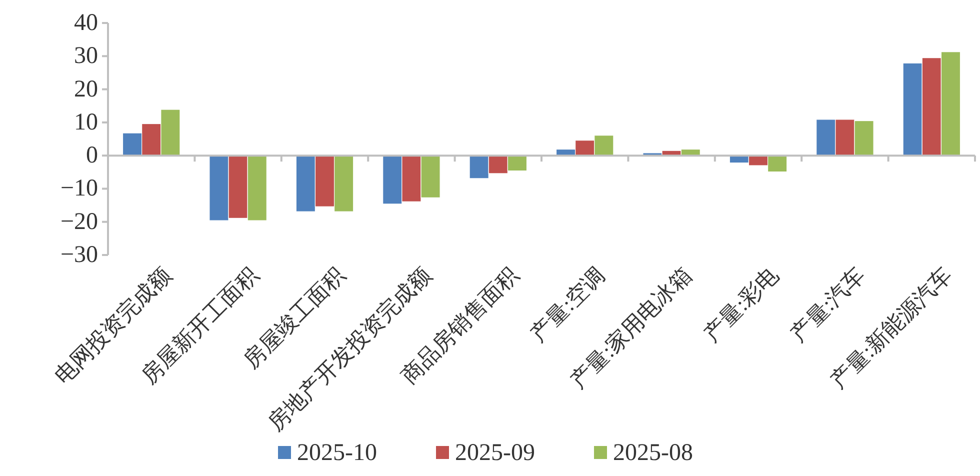 This screenshot has height=476, width=980. I want to click on y-tick-label: 30, so click(86, 56).